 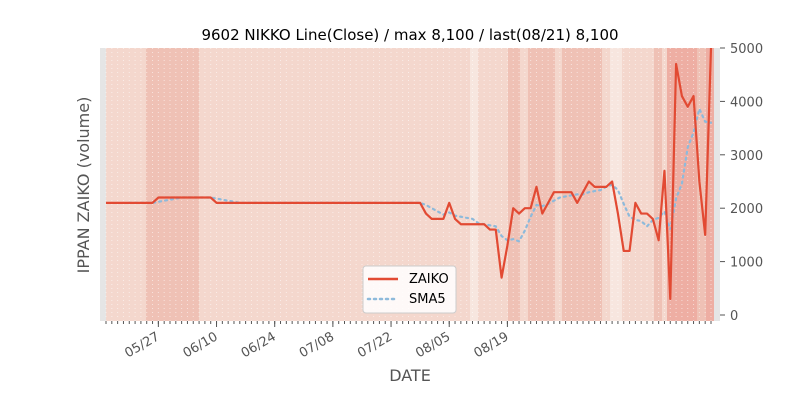 I want to click on legend: ZAIKO SMA5, so click(x=409, y=289).